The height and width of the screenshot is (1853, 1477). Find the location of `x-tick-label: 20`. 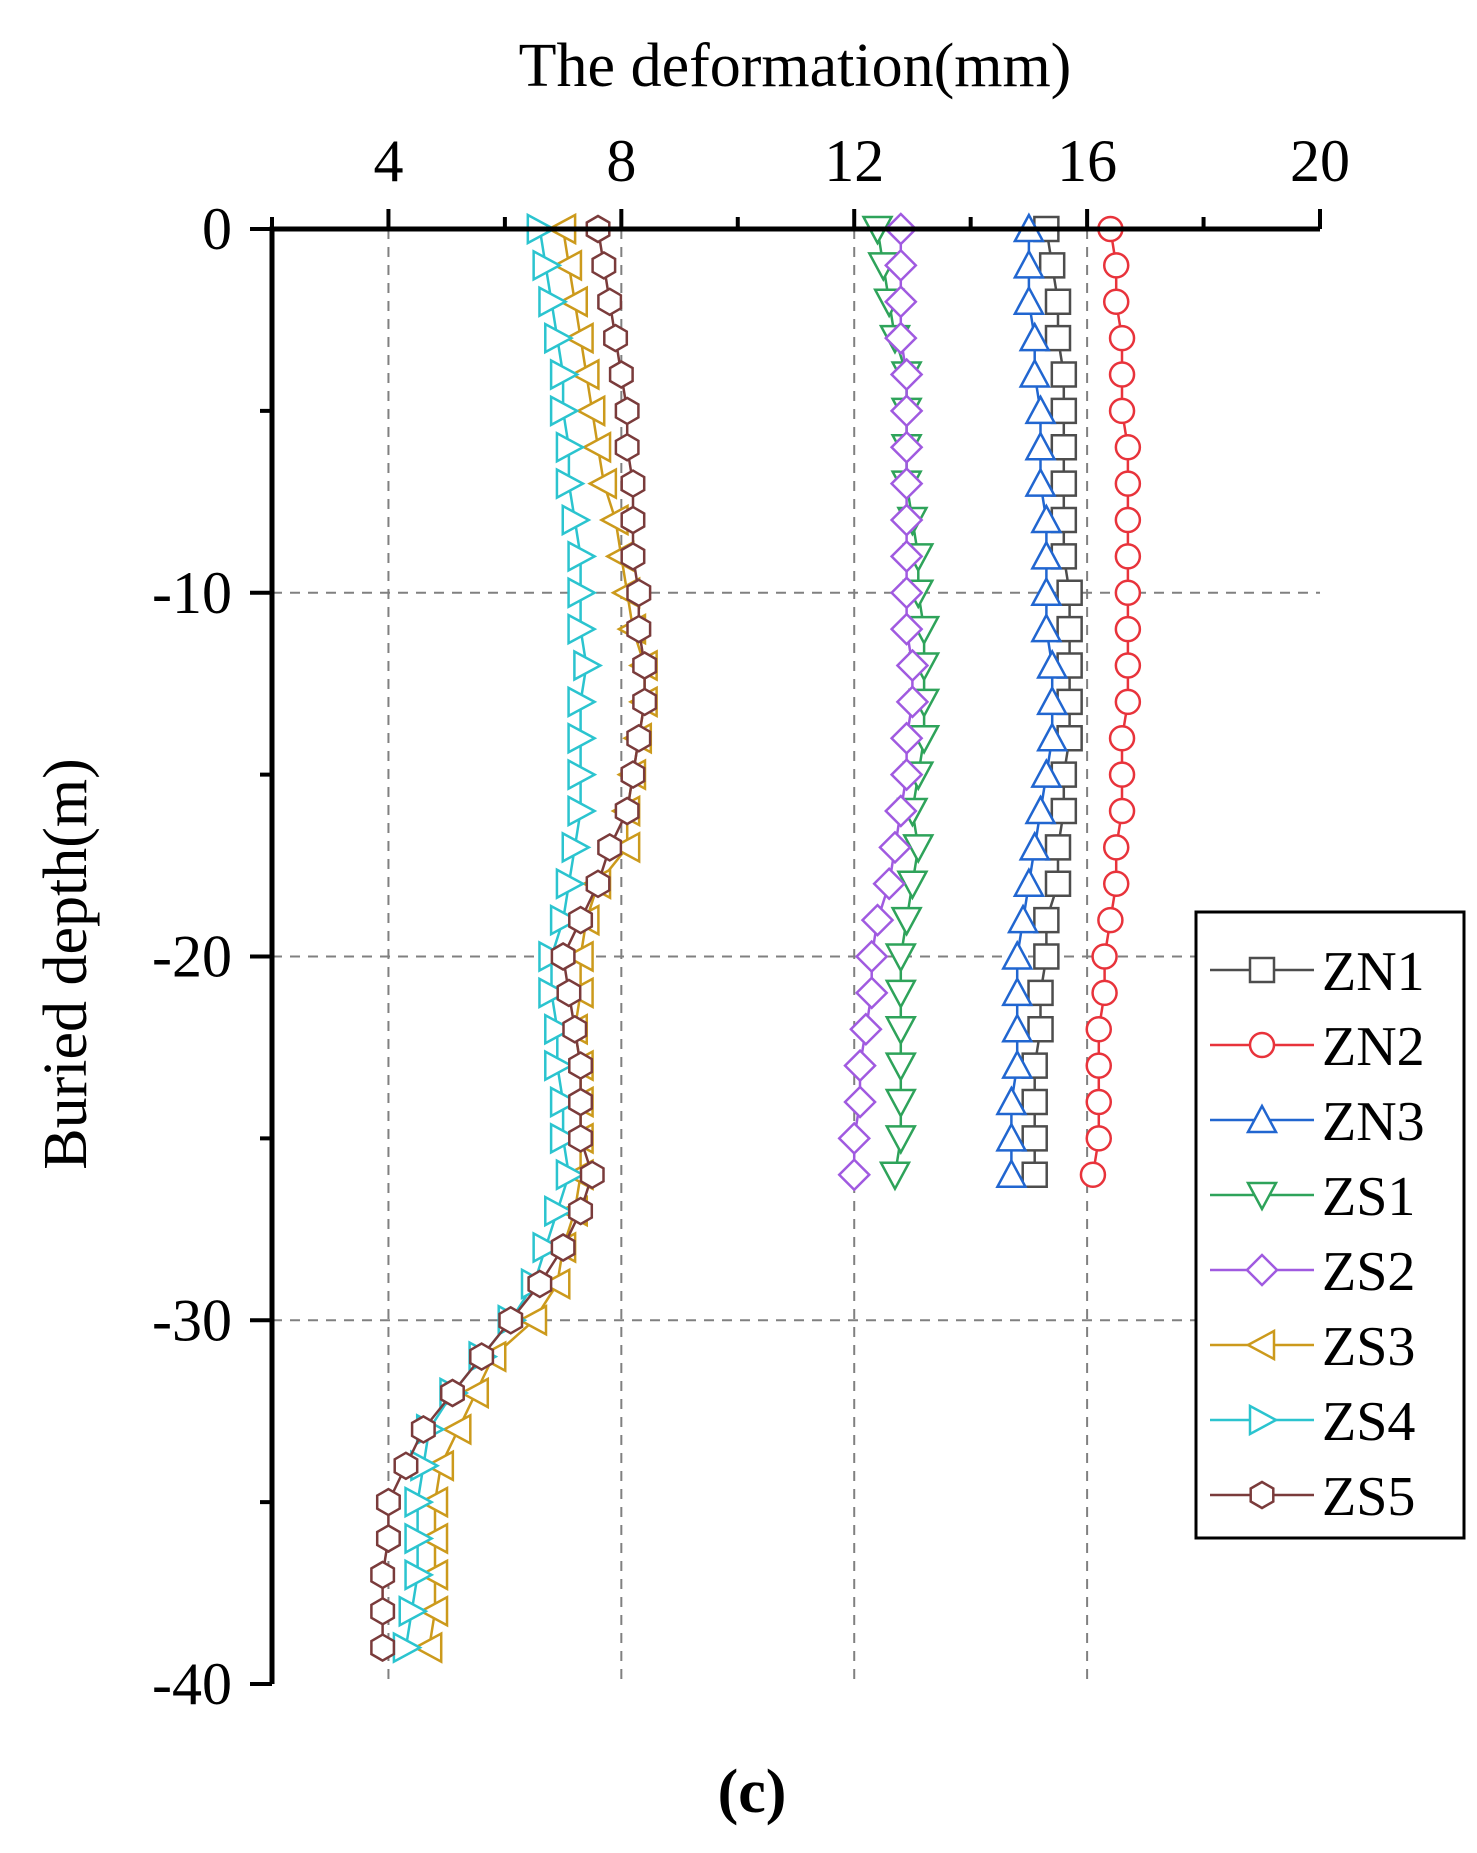

x-tick-label: 20 is located at coordinates (1320, 161).